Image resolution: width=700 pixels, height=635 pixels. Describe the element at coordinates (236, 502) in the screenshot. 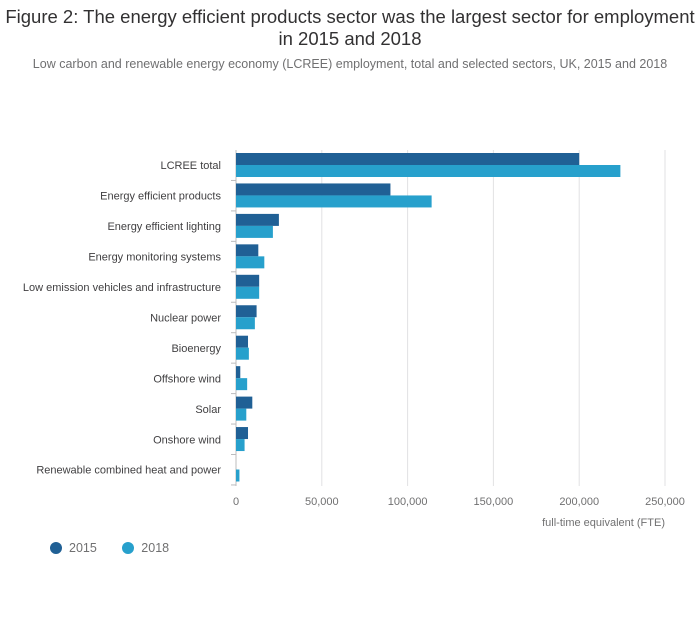

I see `x-tick-label: 0` at that location.